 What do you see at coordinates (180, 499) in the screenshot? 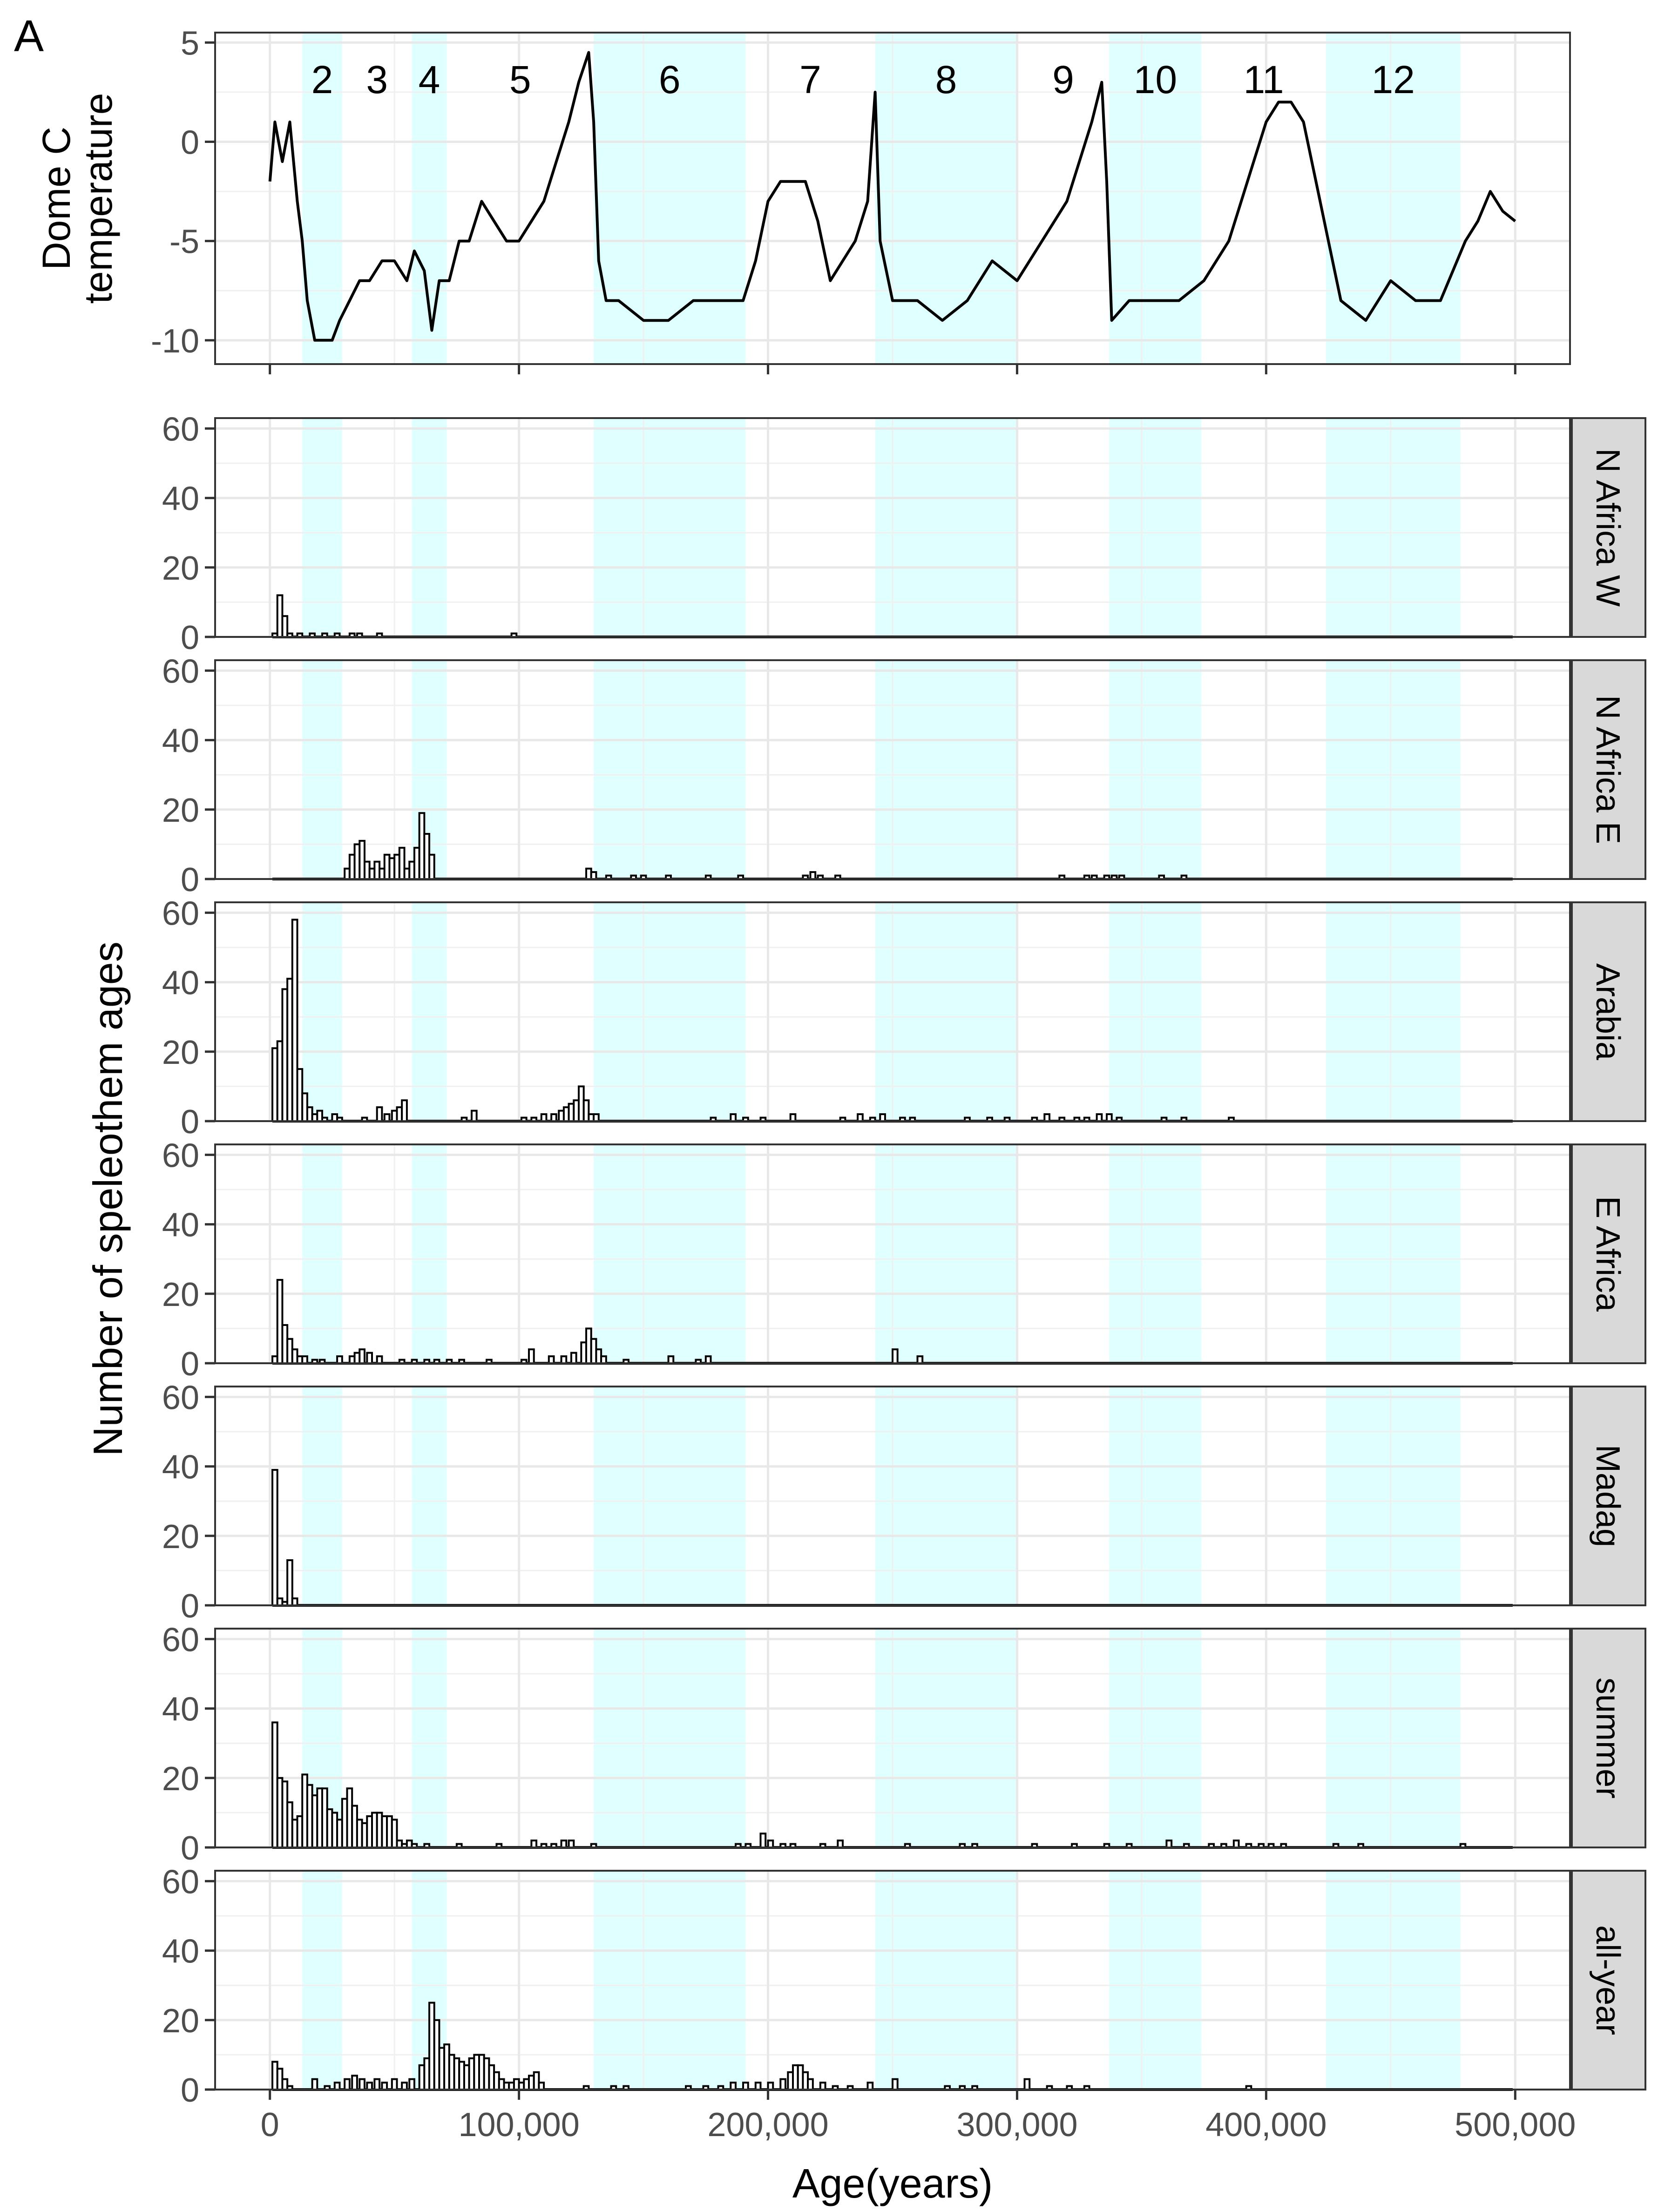
I see `panel-n-africa-w-y-tick-label: 40` at bounding box center [180, 499].